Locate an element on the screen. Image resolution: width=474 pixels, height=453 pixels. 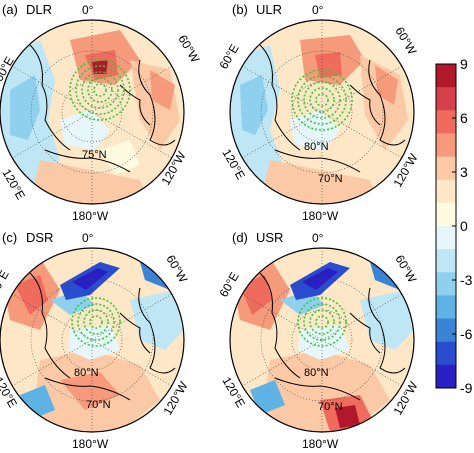
panel-b-bottom-label: 180°W is located at coordinates (320, 216).